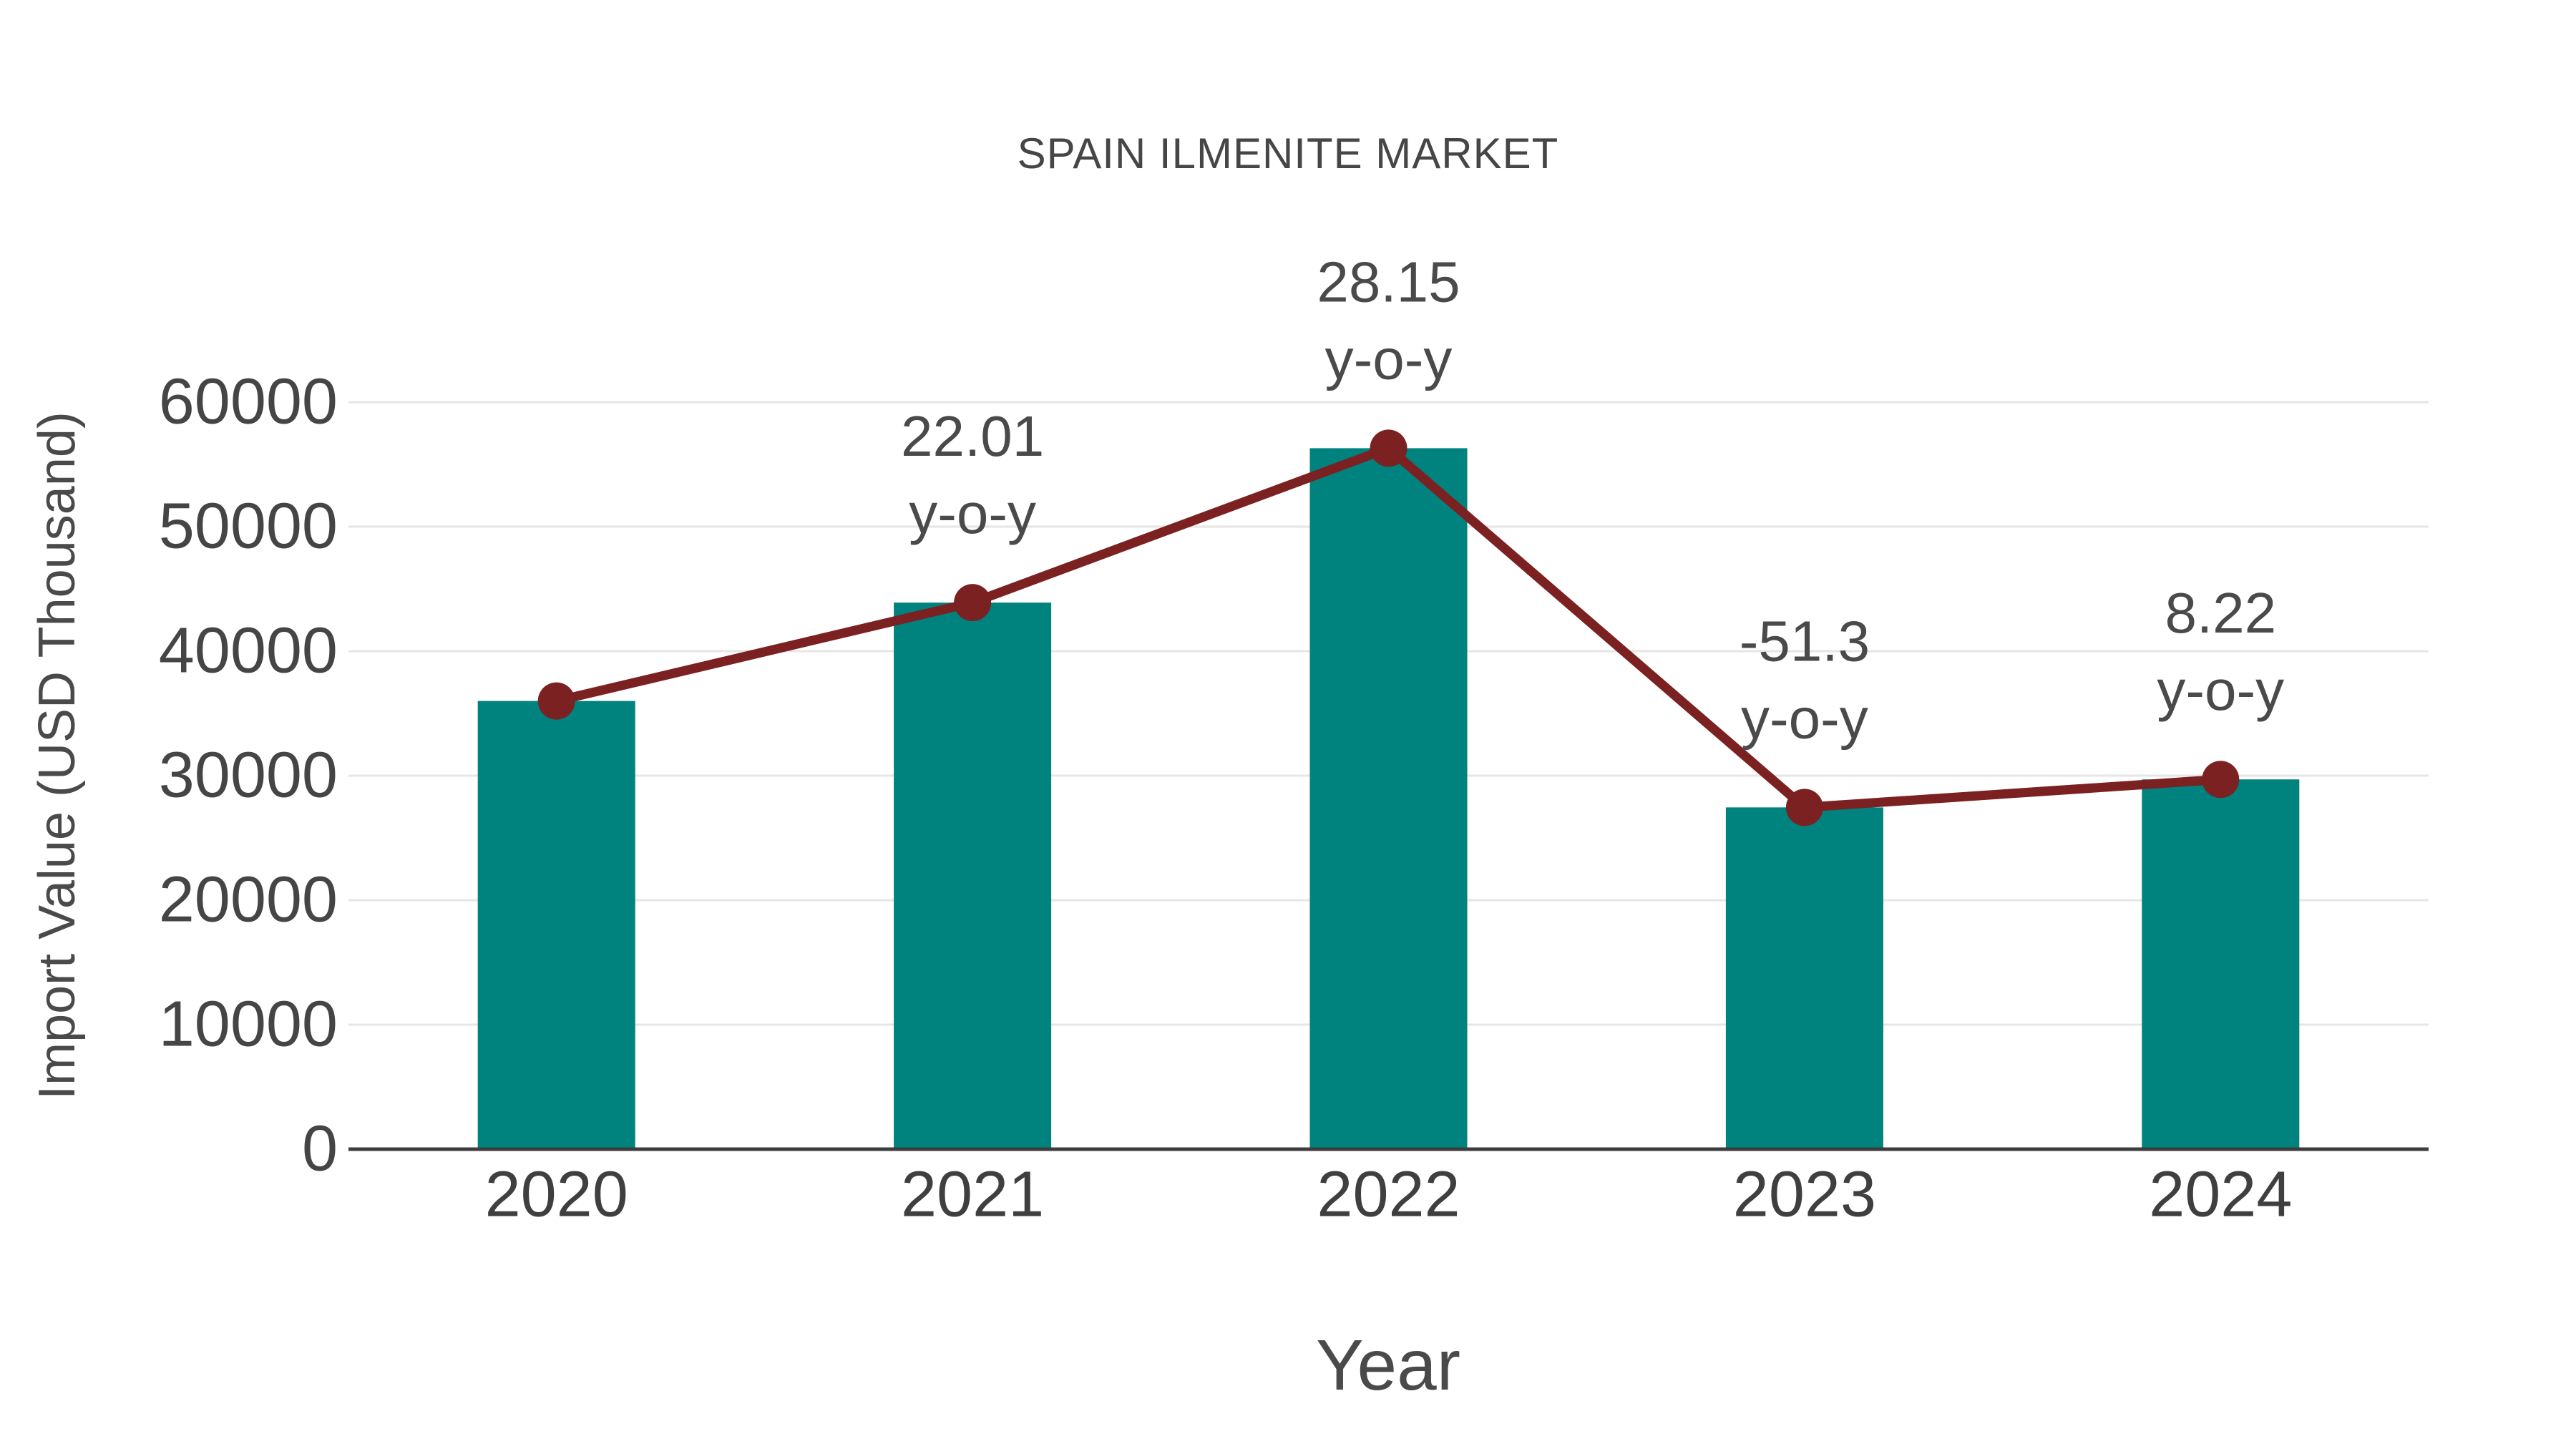 This screenshot has width=2576, height=1449. I want to click on x-tick-label-2023: 2023, so click(1804, 1195).